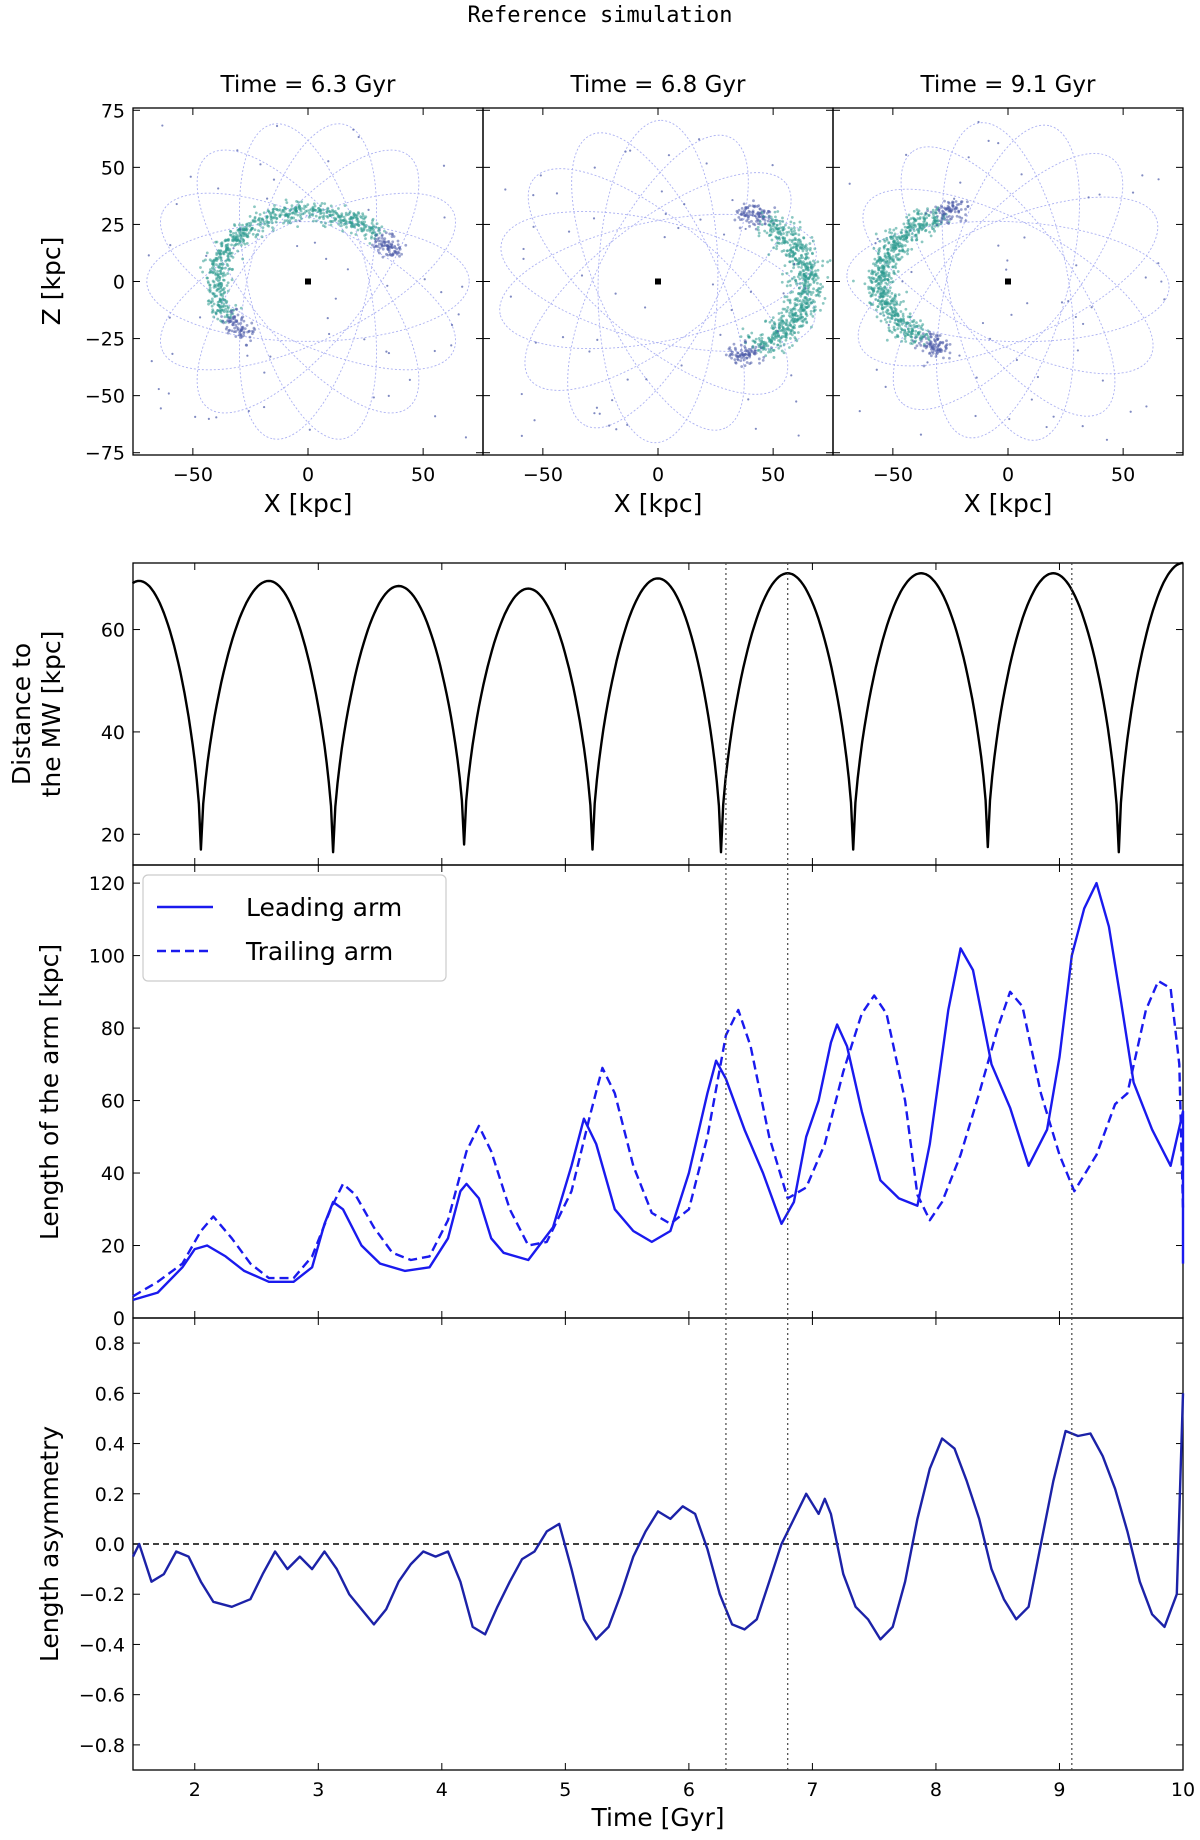 This screenshot has height=1840, width=1200. What do you see at coordinates (51, 714) in the screenshot?
I see `y-axis-label-line: the MW [kpc]` at bounding box center [51, 714].